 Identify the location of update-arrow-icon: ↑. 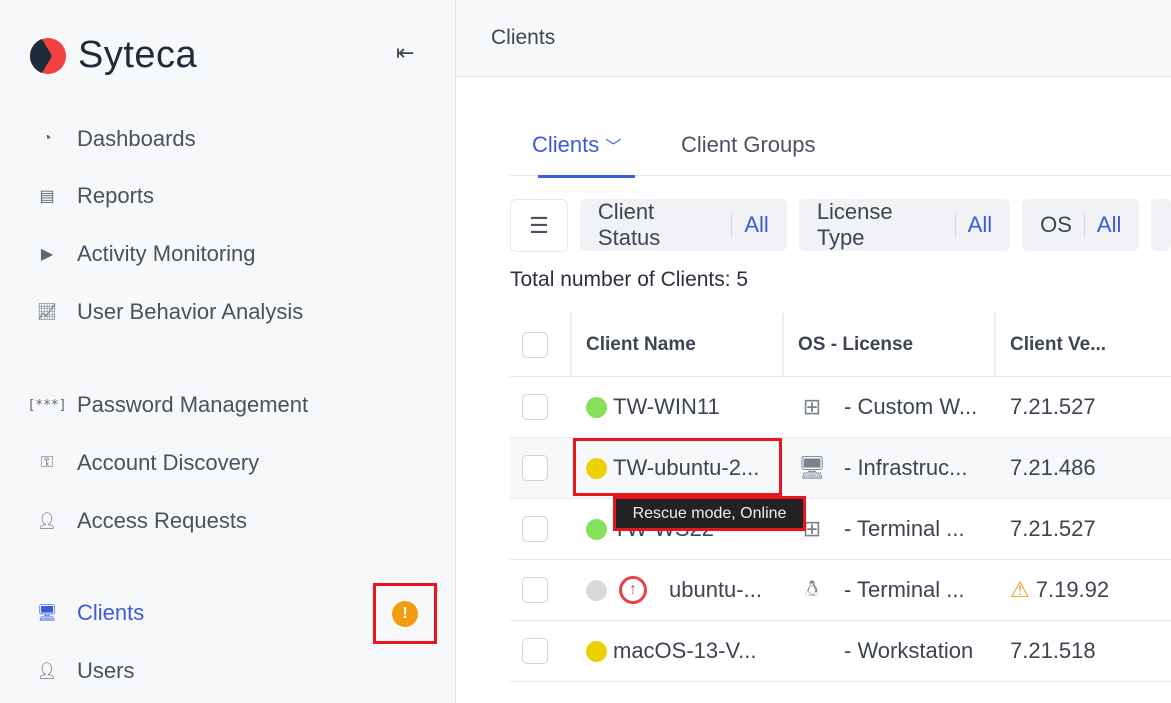
(633, 590).